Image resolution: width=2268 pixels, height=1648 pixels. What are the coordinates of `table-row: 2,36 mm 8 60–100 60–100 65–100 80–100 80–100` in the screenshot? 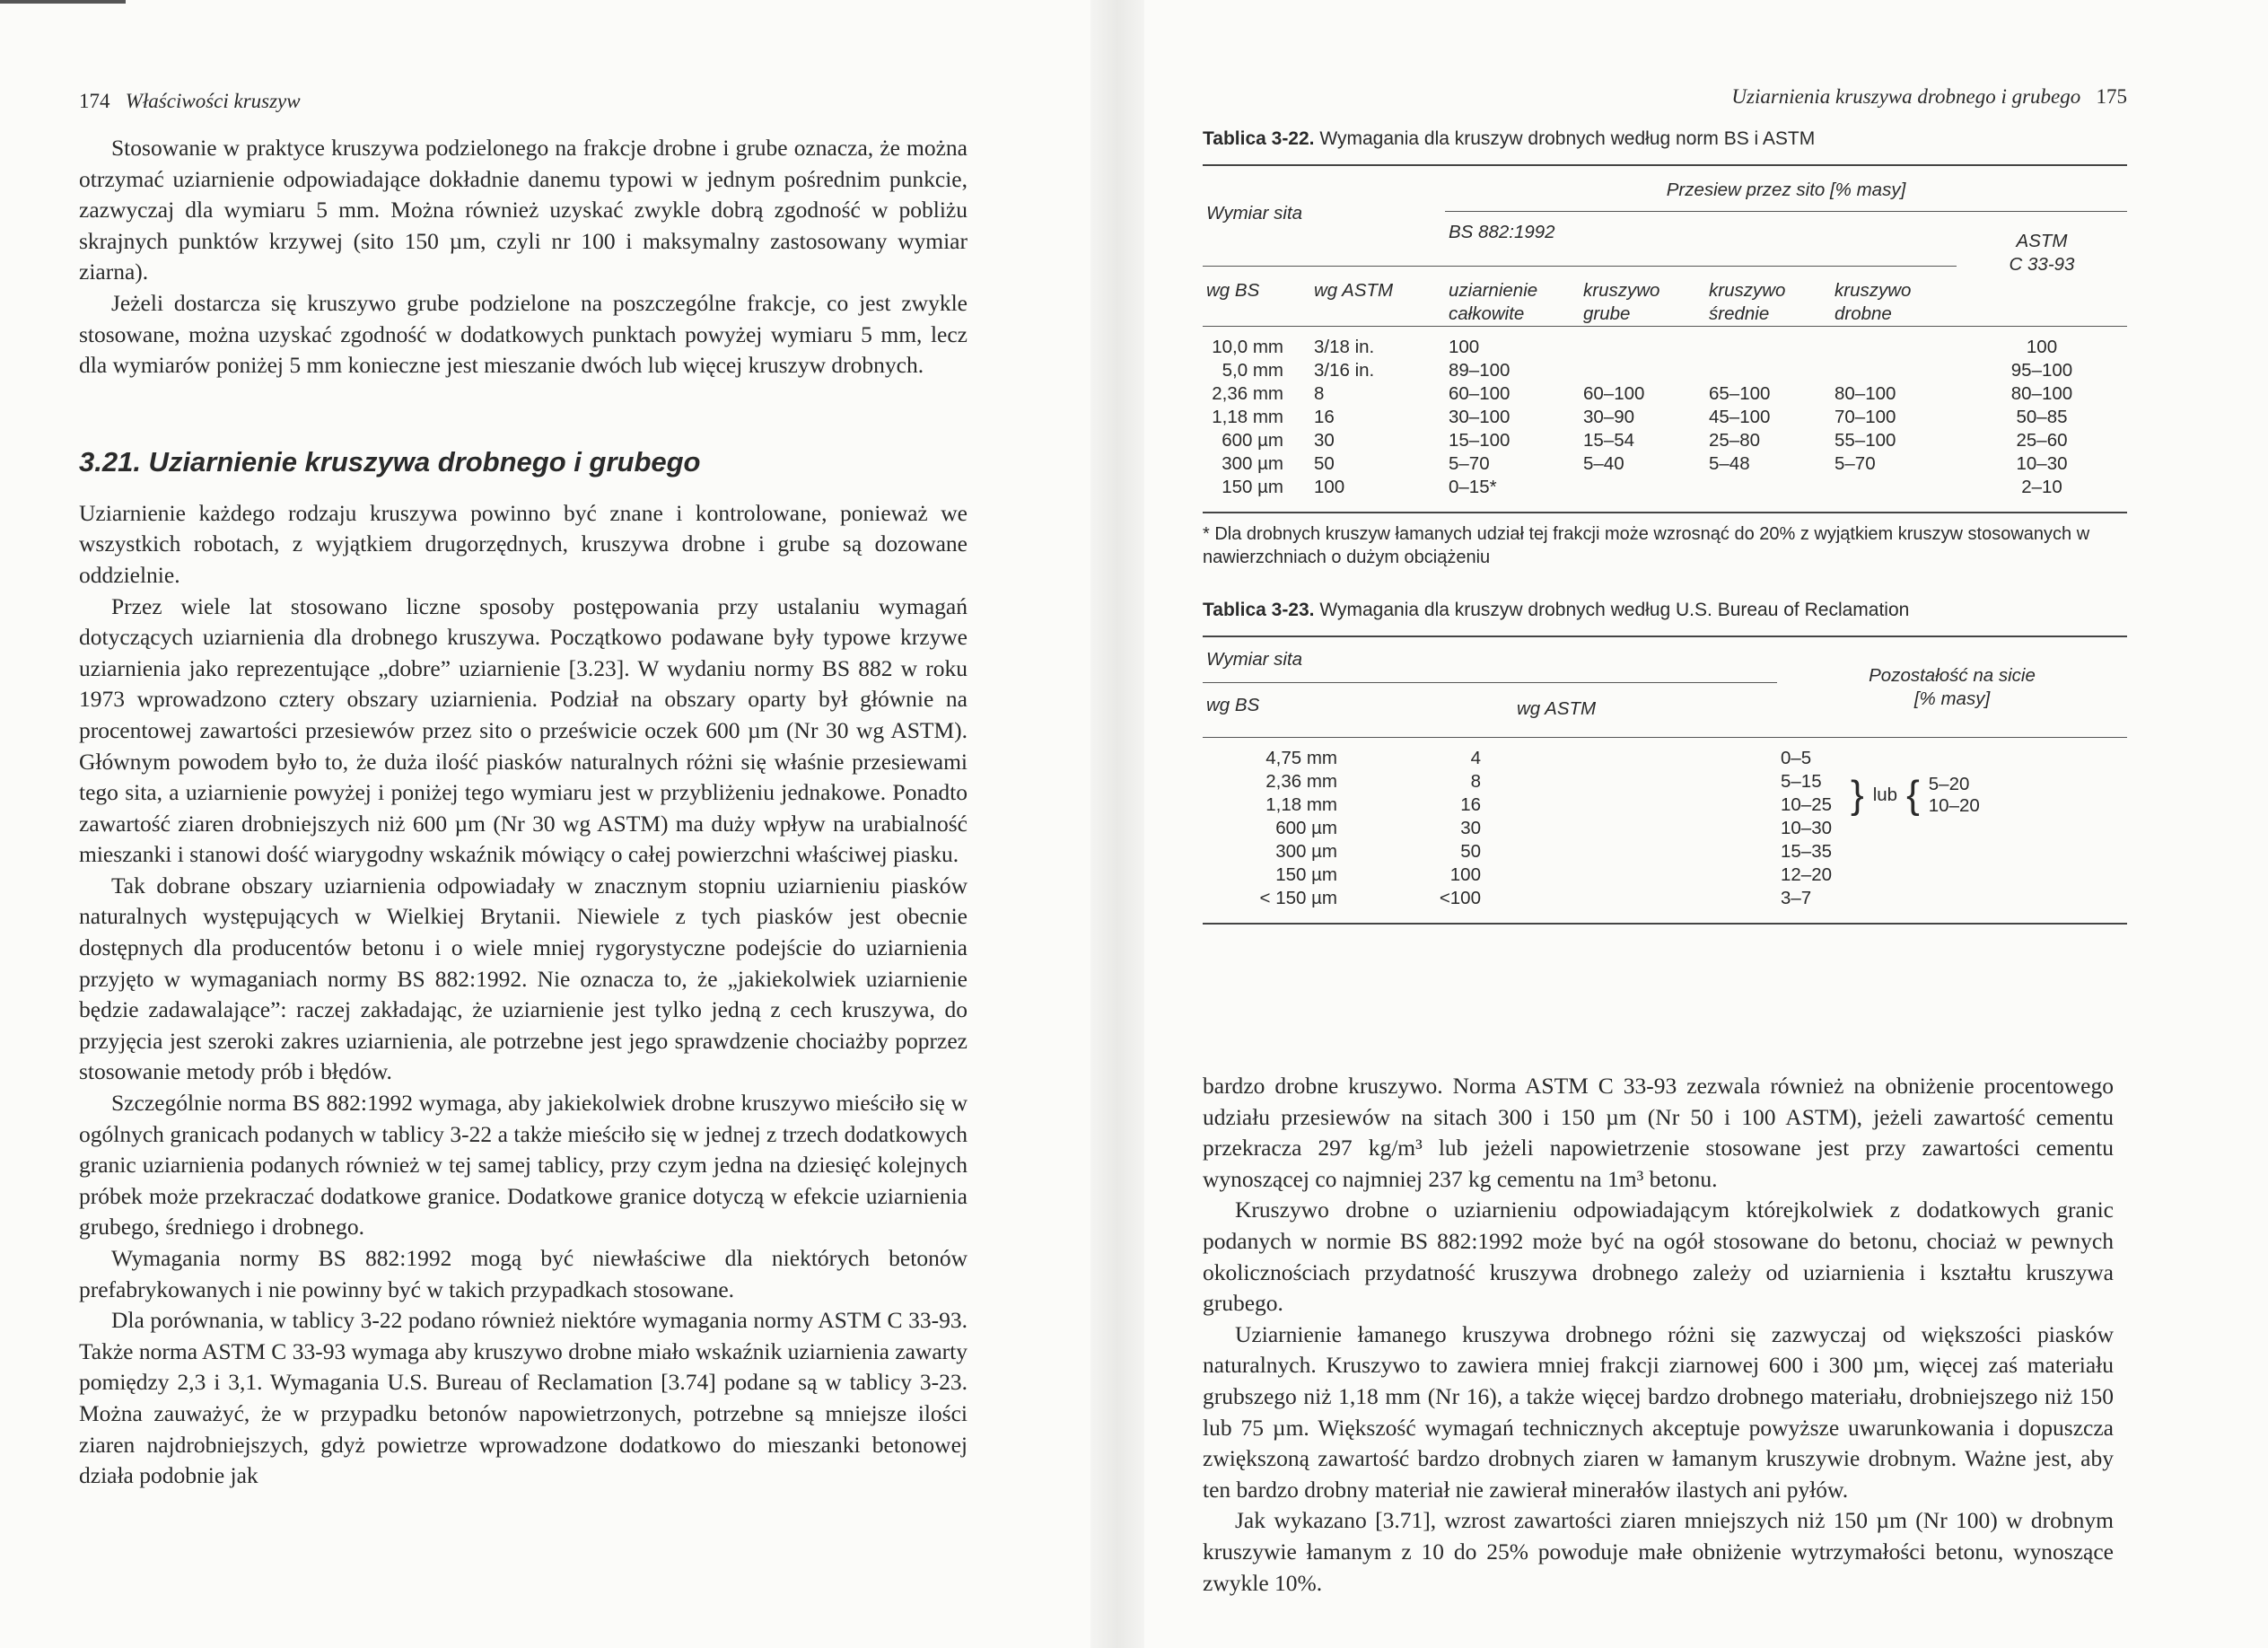 It's located at (1665, 394).